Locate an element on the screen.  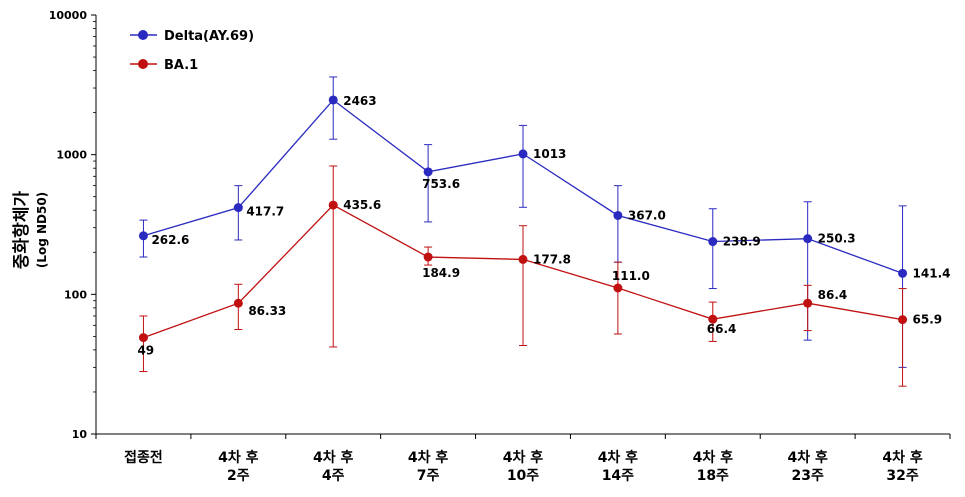
x-tick-label: 10주 is located at coordinates (523, 476).